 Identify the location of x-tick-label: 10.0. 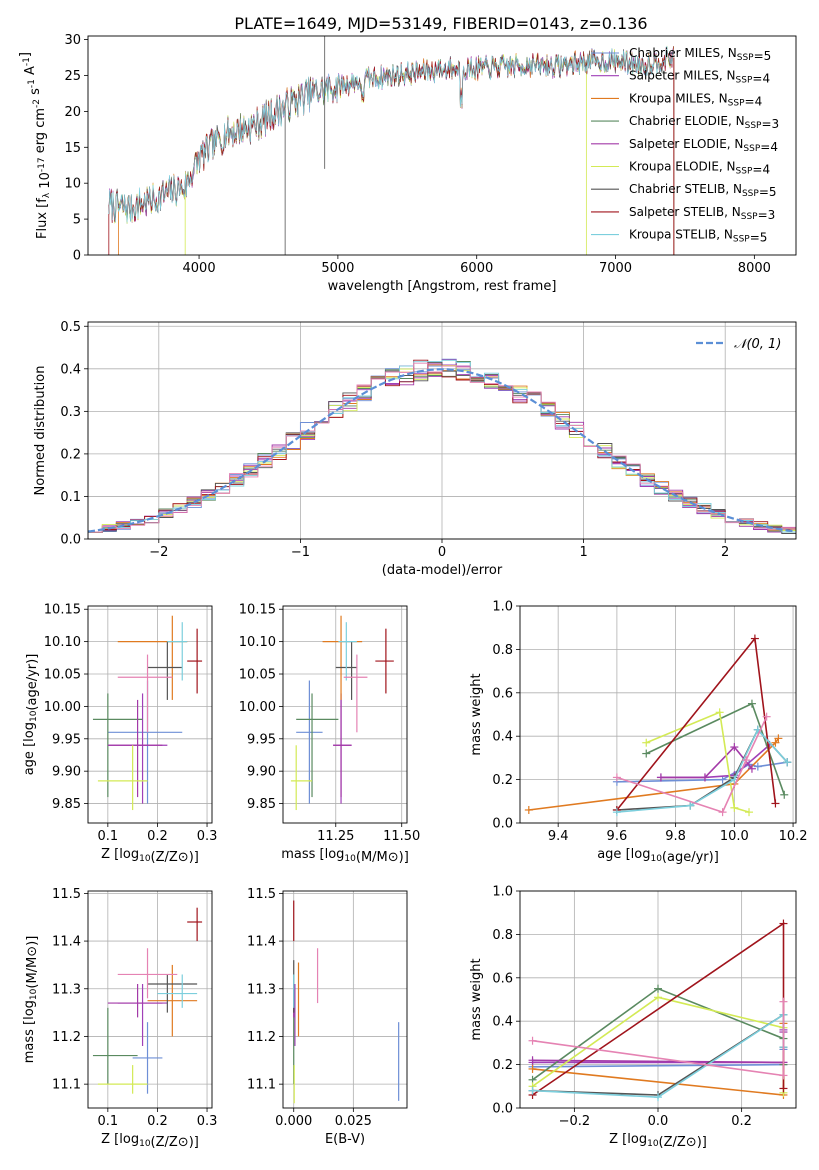
(734, 836).